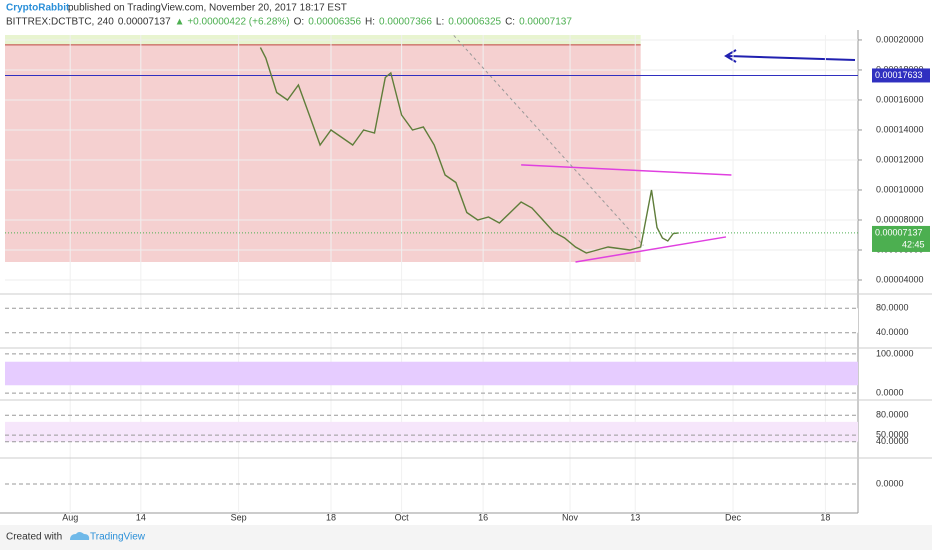 This screenshot has width=932, height=550. I want to click on footer-created: Created with, so click(34, 537).